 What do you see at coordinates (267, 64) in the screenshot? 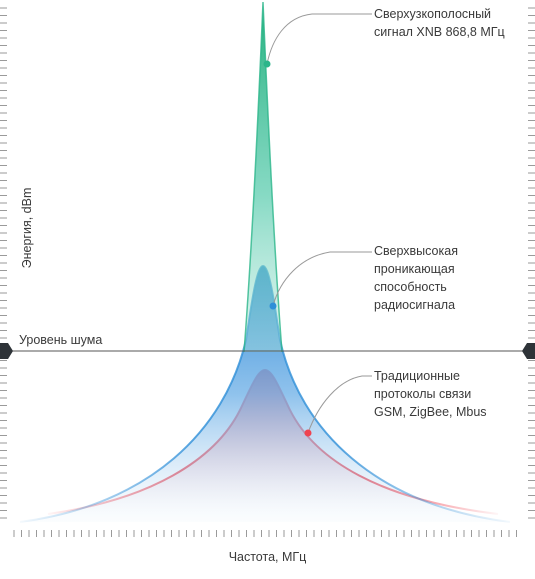
I see `xnb-callout-dot` at bounding box center [267, 64].